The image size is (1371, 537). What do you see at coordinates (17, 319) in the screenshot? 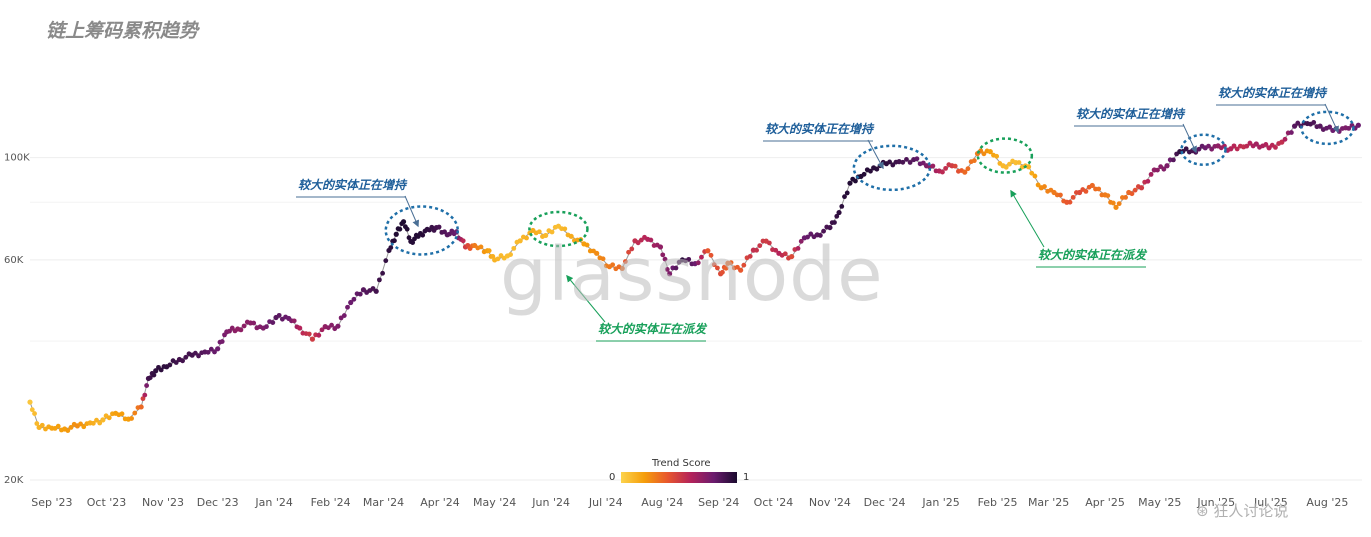
I see `y-axis-ticks: 20K 60K 100K` at bounding box center [17, 319].